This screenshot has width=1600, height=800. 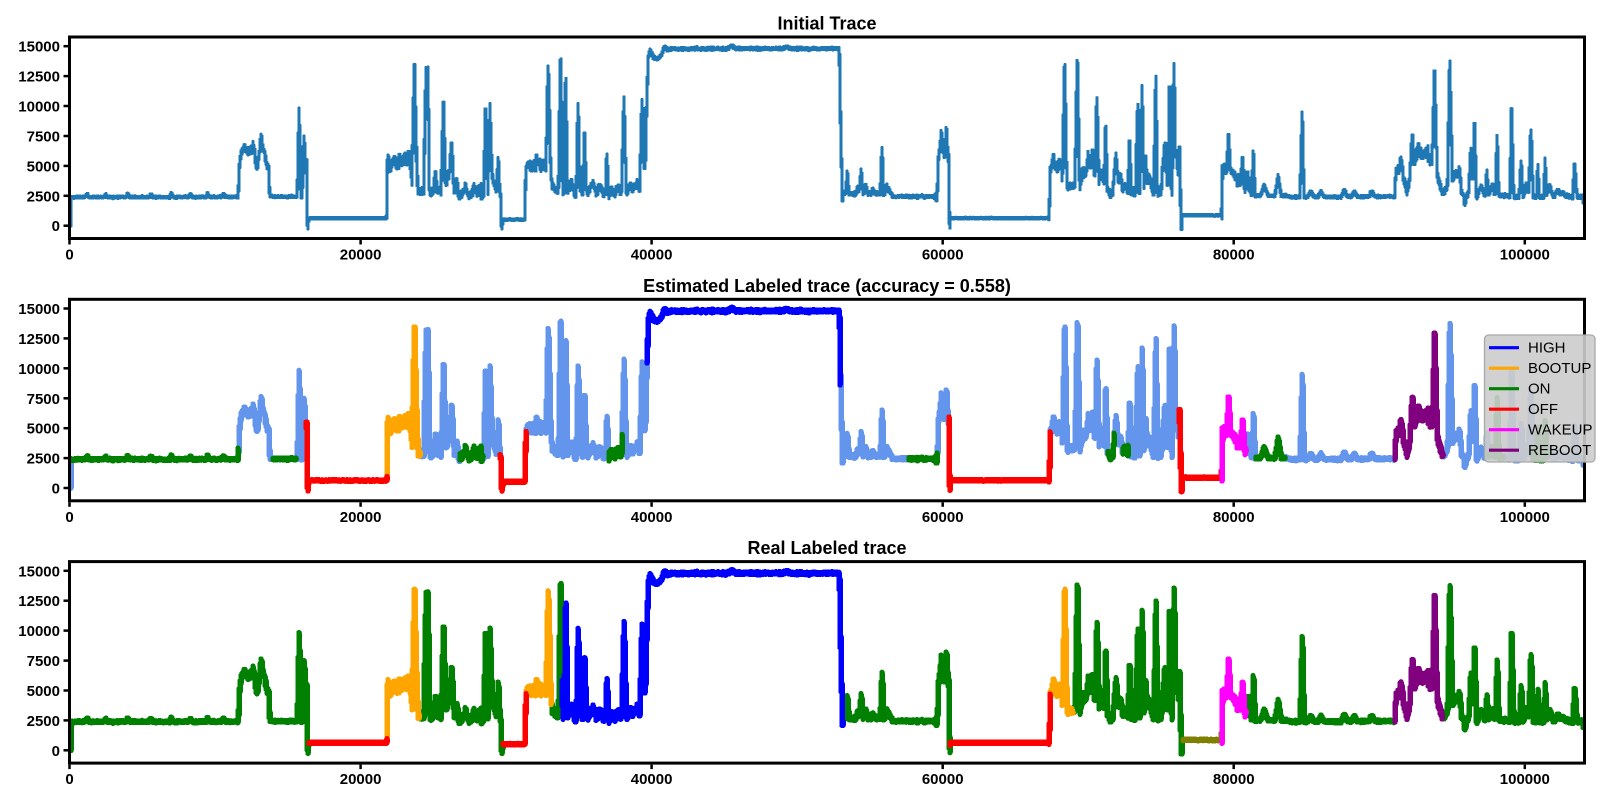 What do you see at coordinates (826, 24) in the screenshot?
I see `svg-text: Initial Trace` at bounding box center [826, 24].